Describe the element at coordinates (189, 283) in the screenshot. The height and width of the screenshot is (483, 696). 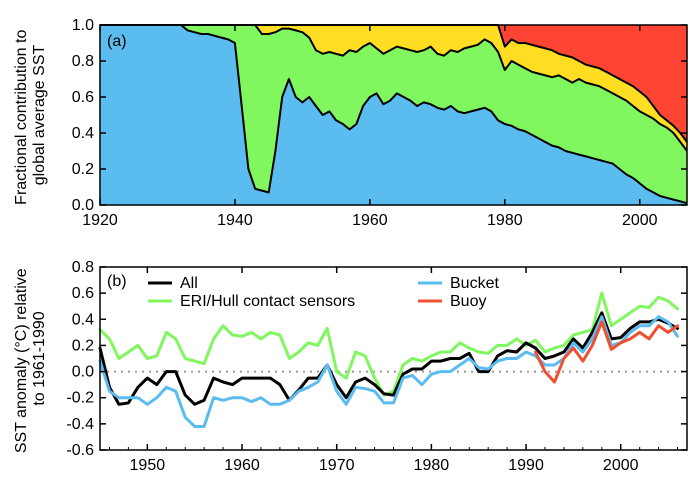
I see `legend-label-all-line: All` at that location.